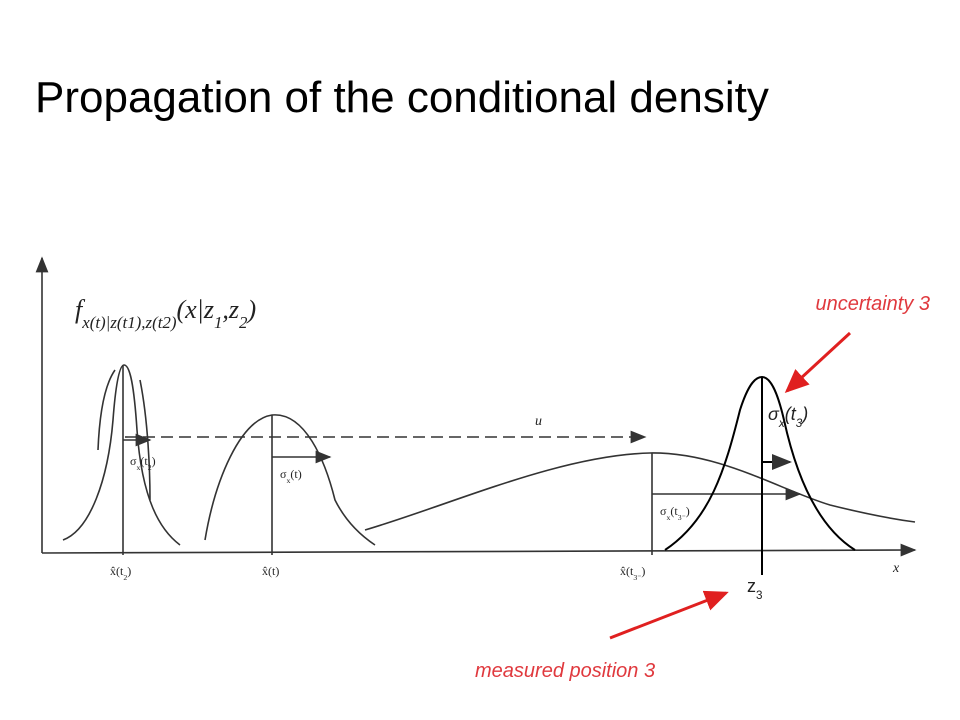 The height and width of the screenshot is (720, 960). I want to click on figure-label: x̂(t3⁻), so click(632, 573).